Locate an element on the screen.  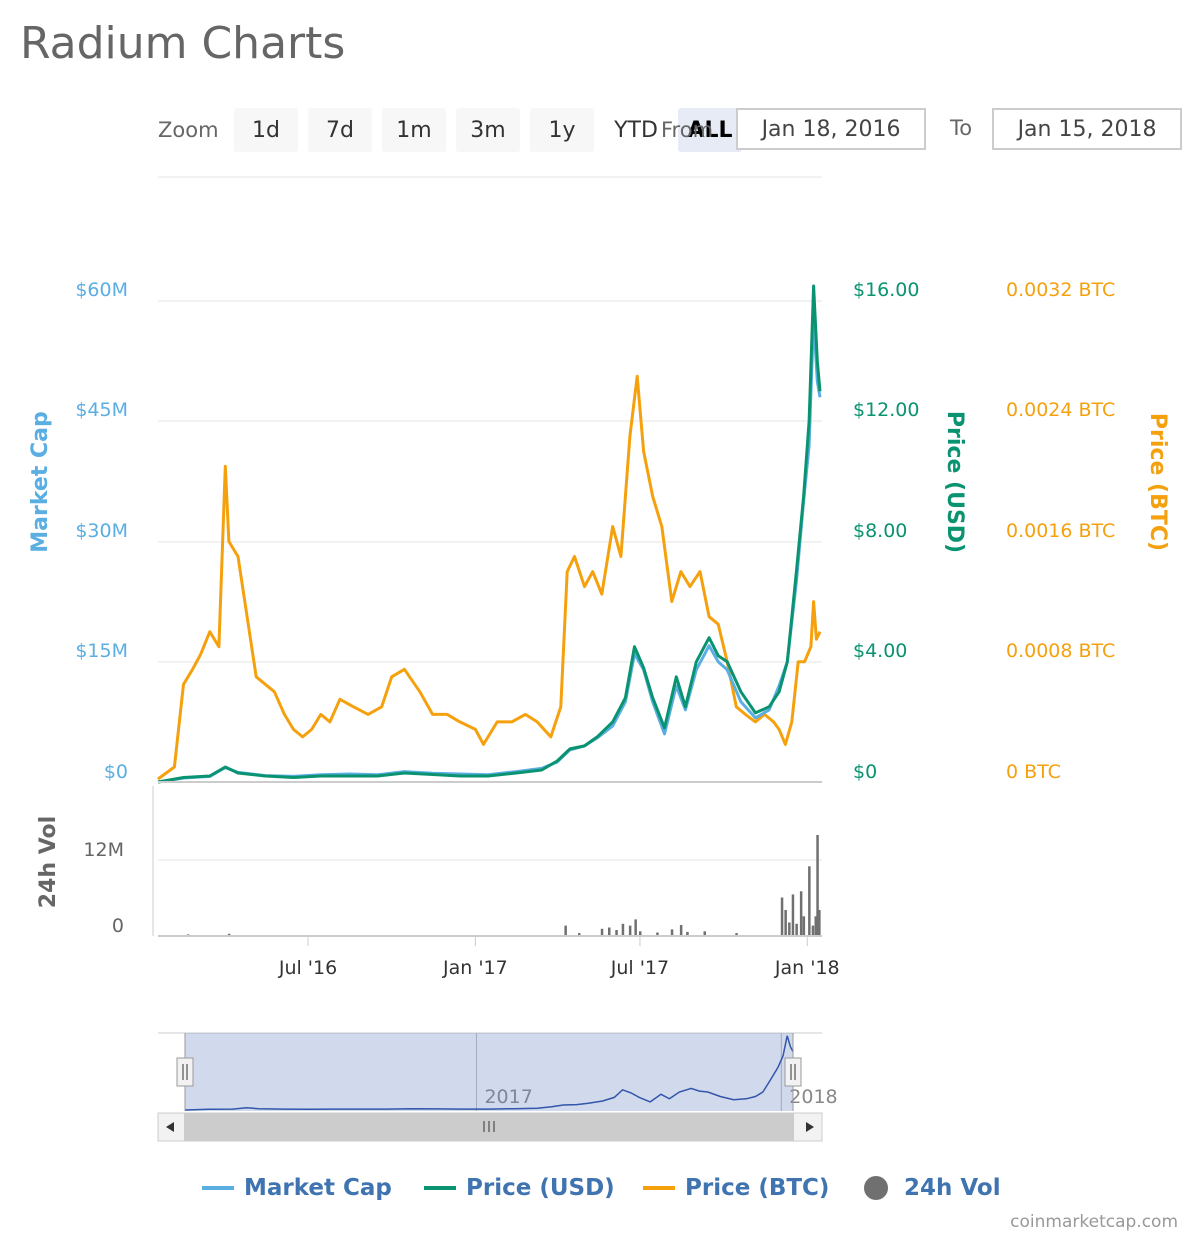
zoom-all-button: ALL is located at coordinates (710, 130).